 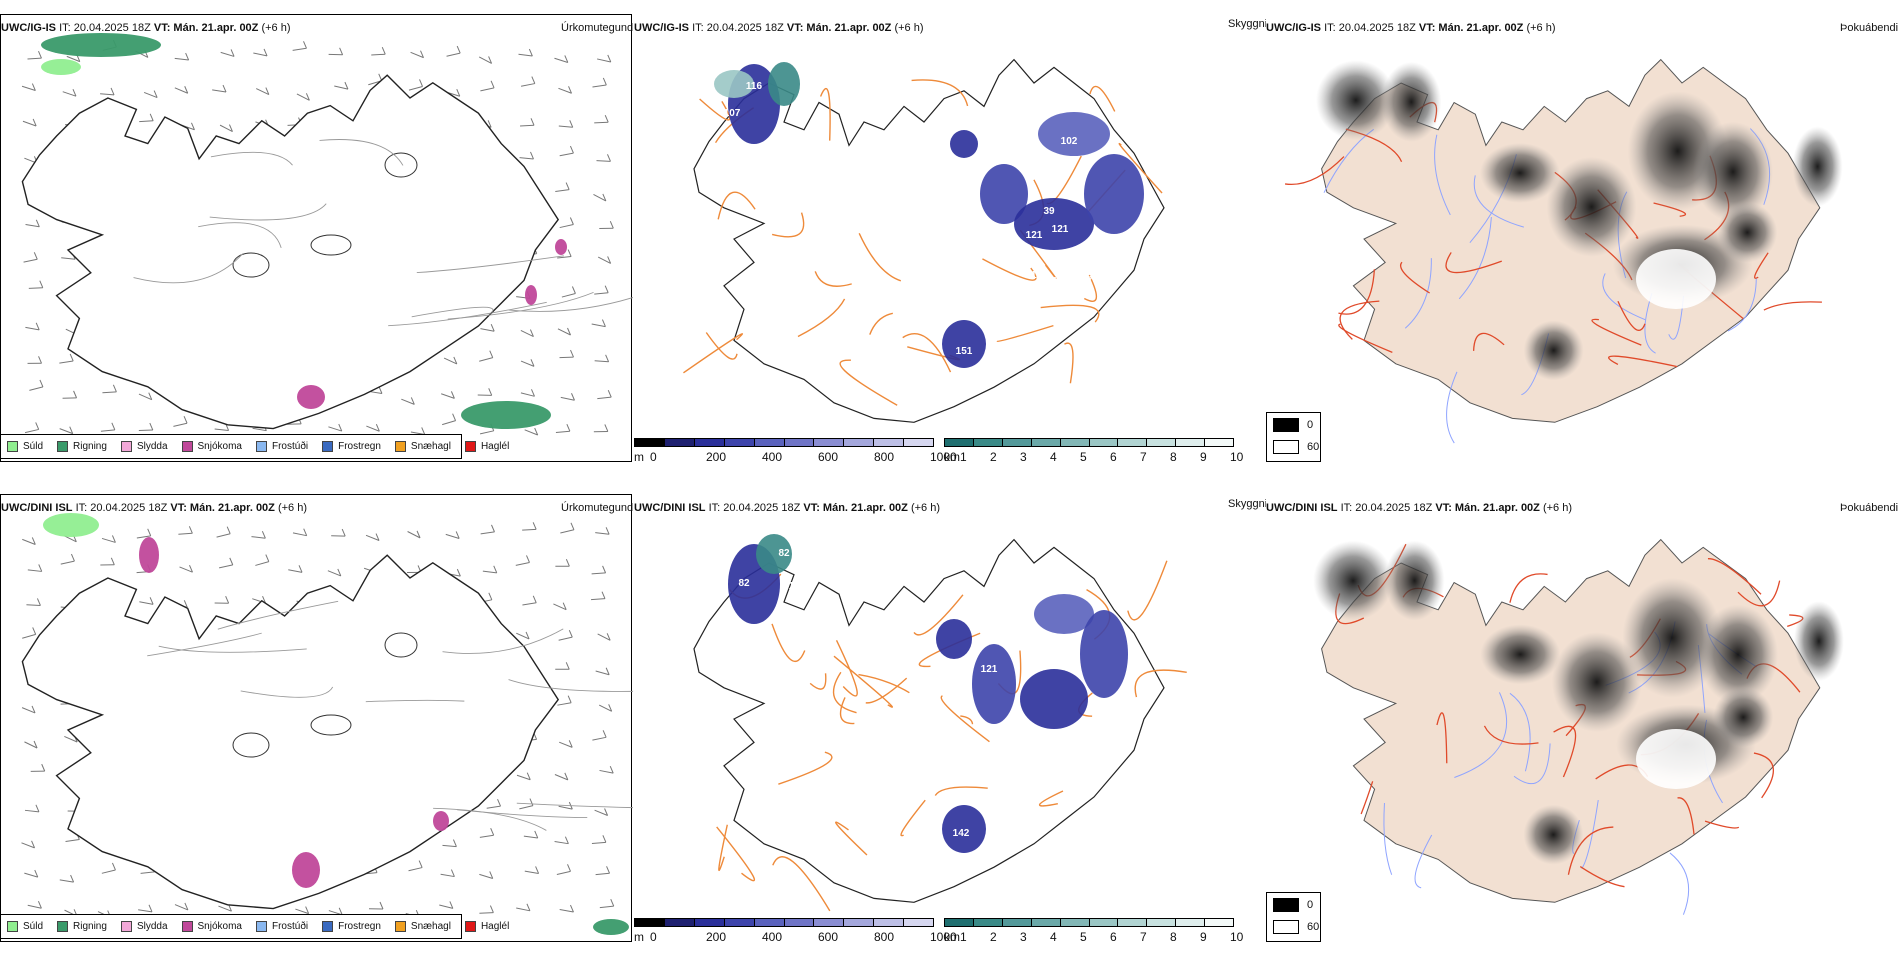 I want to click on ceiling-value-label: 152, so click(x=994, y=764).